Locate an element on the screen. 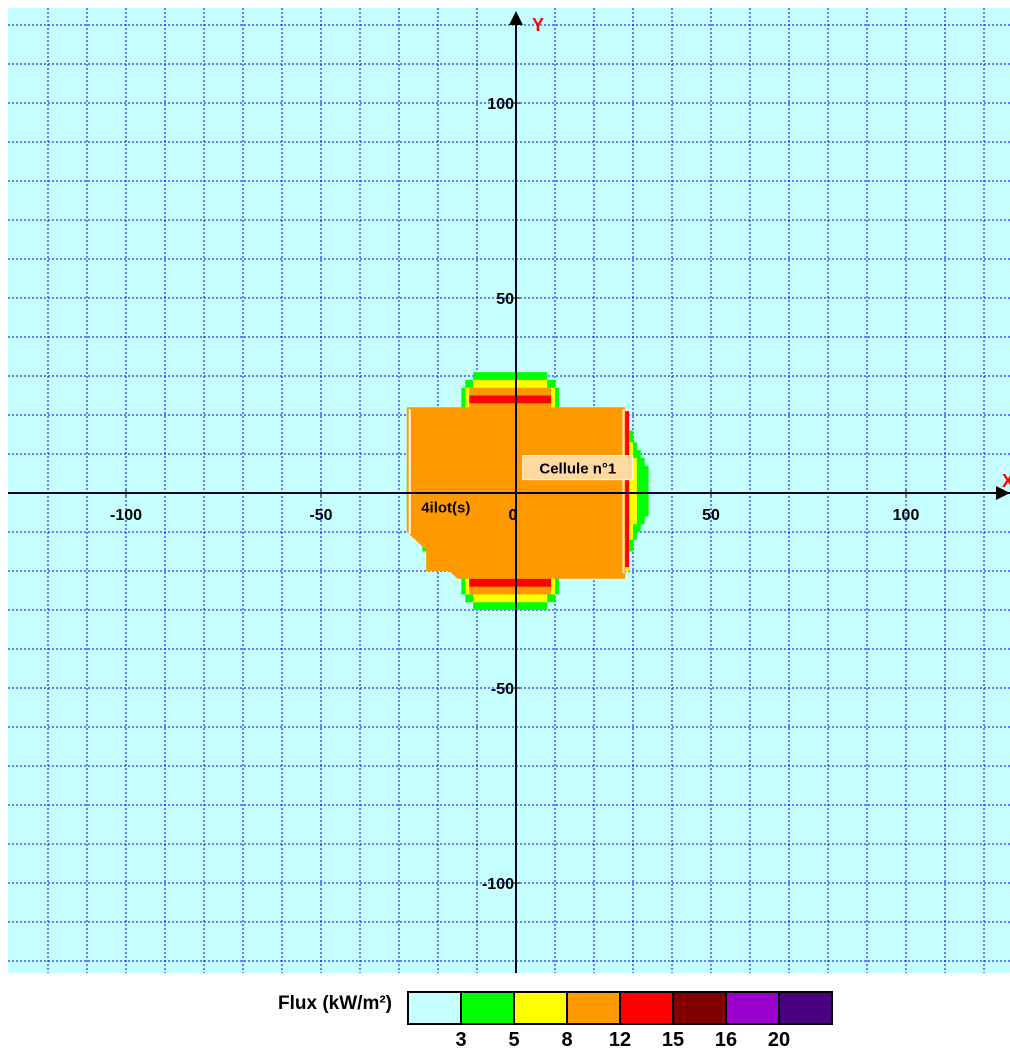  legend-title: Flux (kW/m²) is located at coordinates (335, 1003).